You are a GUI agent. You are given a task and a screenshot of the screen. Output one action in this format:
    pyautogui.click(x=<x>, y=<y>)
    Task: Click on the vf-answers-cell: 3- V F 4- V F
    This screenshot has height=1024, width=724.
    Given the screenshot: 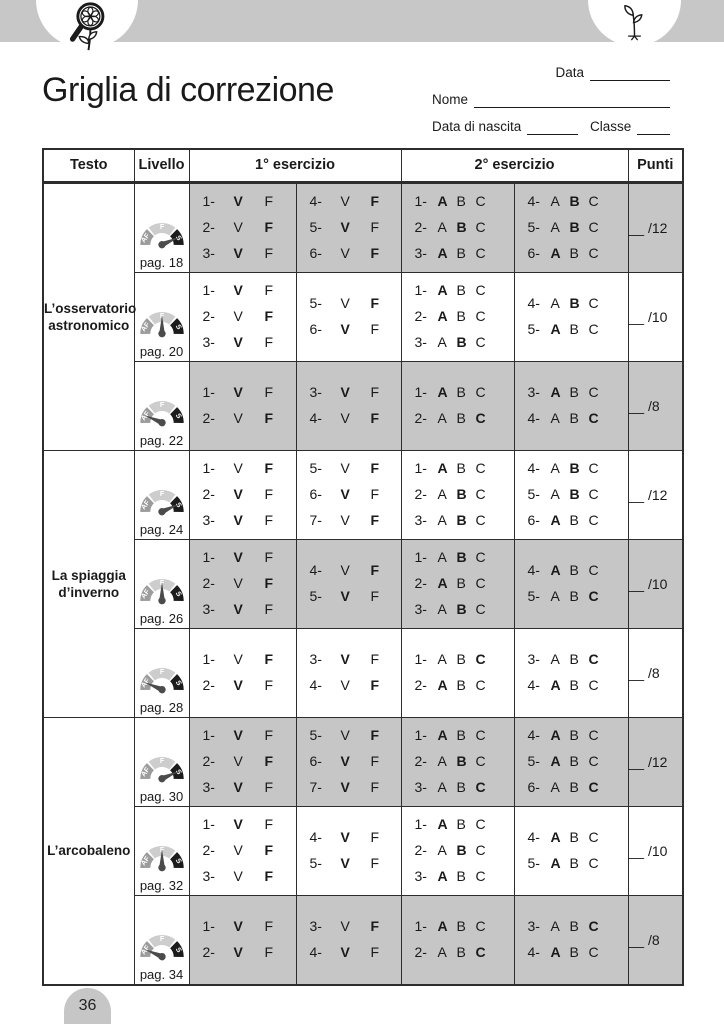 What is the action you would take?
    pyautogui.click(x=348, y=405)
    